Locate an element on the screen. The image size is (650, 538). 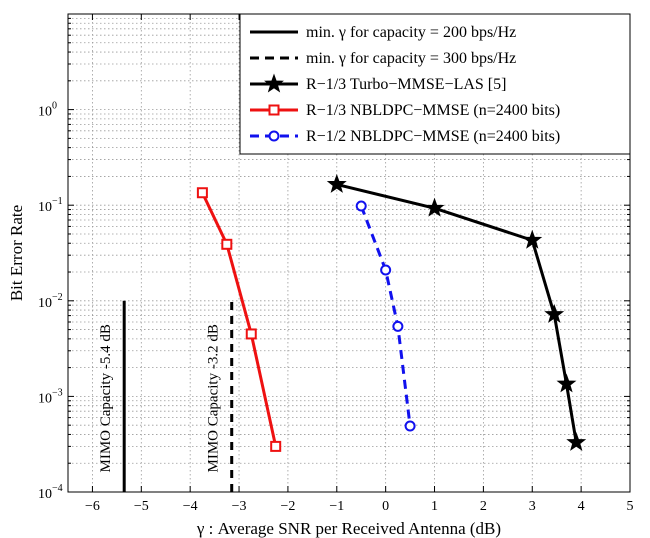
x-tick-label: 0 is located at coordinates (385, 506).